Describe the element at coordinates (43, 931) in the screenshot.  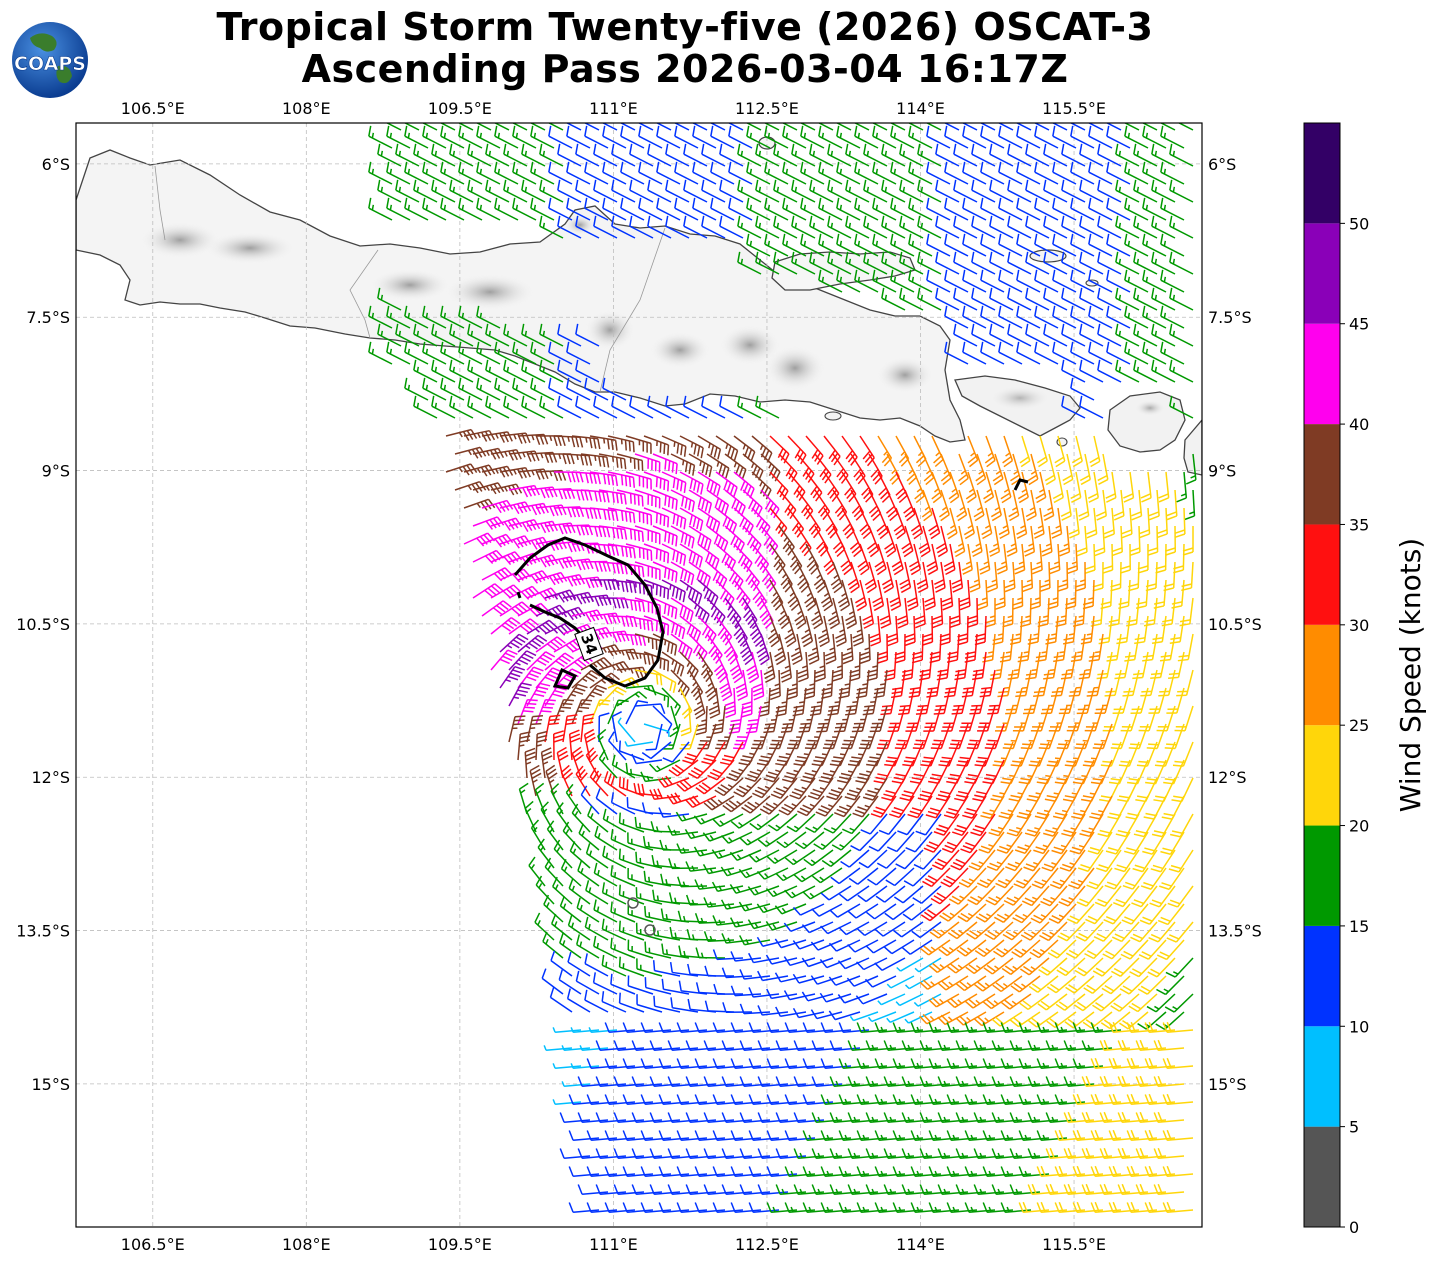
I see `lat-tick-label-left: 13.5°S` at that location.